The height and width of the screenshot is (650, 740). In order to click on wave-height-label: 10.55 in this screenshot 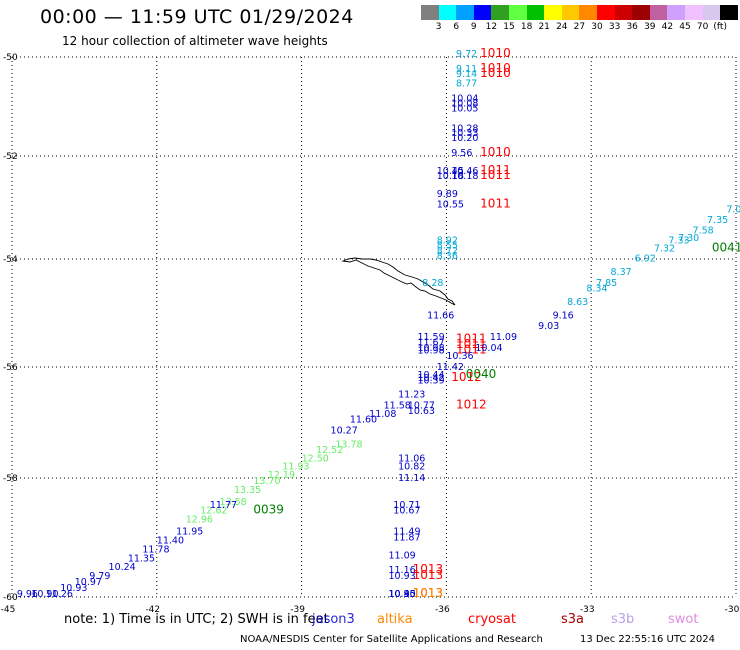, I will do `click(450, 205)`.